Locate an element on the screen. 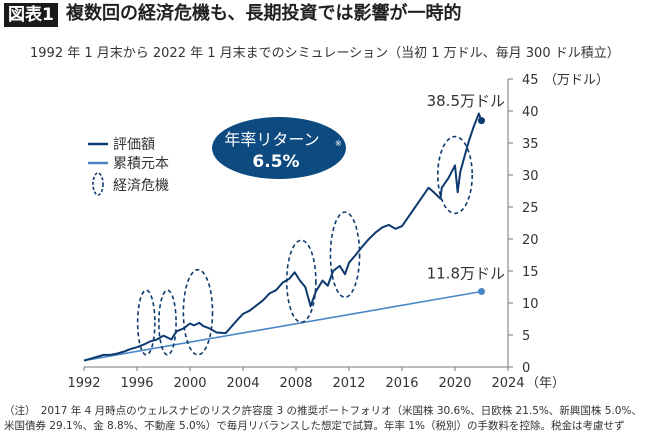 Image resolution: width=670 pixels, height=439 pixels. legend-label-principal: 累積元本 is located at coordinates (141, 164).